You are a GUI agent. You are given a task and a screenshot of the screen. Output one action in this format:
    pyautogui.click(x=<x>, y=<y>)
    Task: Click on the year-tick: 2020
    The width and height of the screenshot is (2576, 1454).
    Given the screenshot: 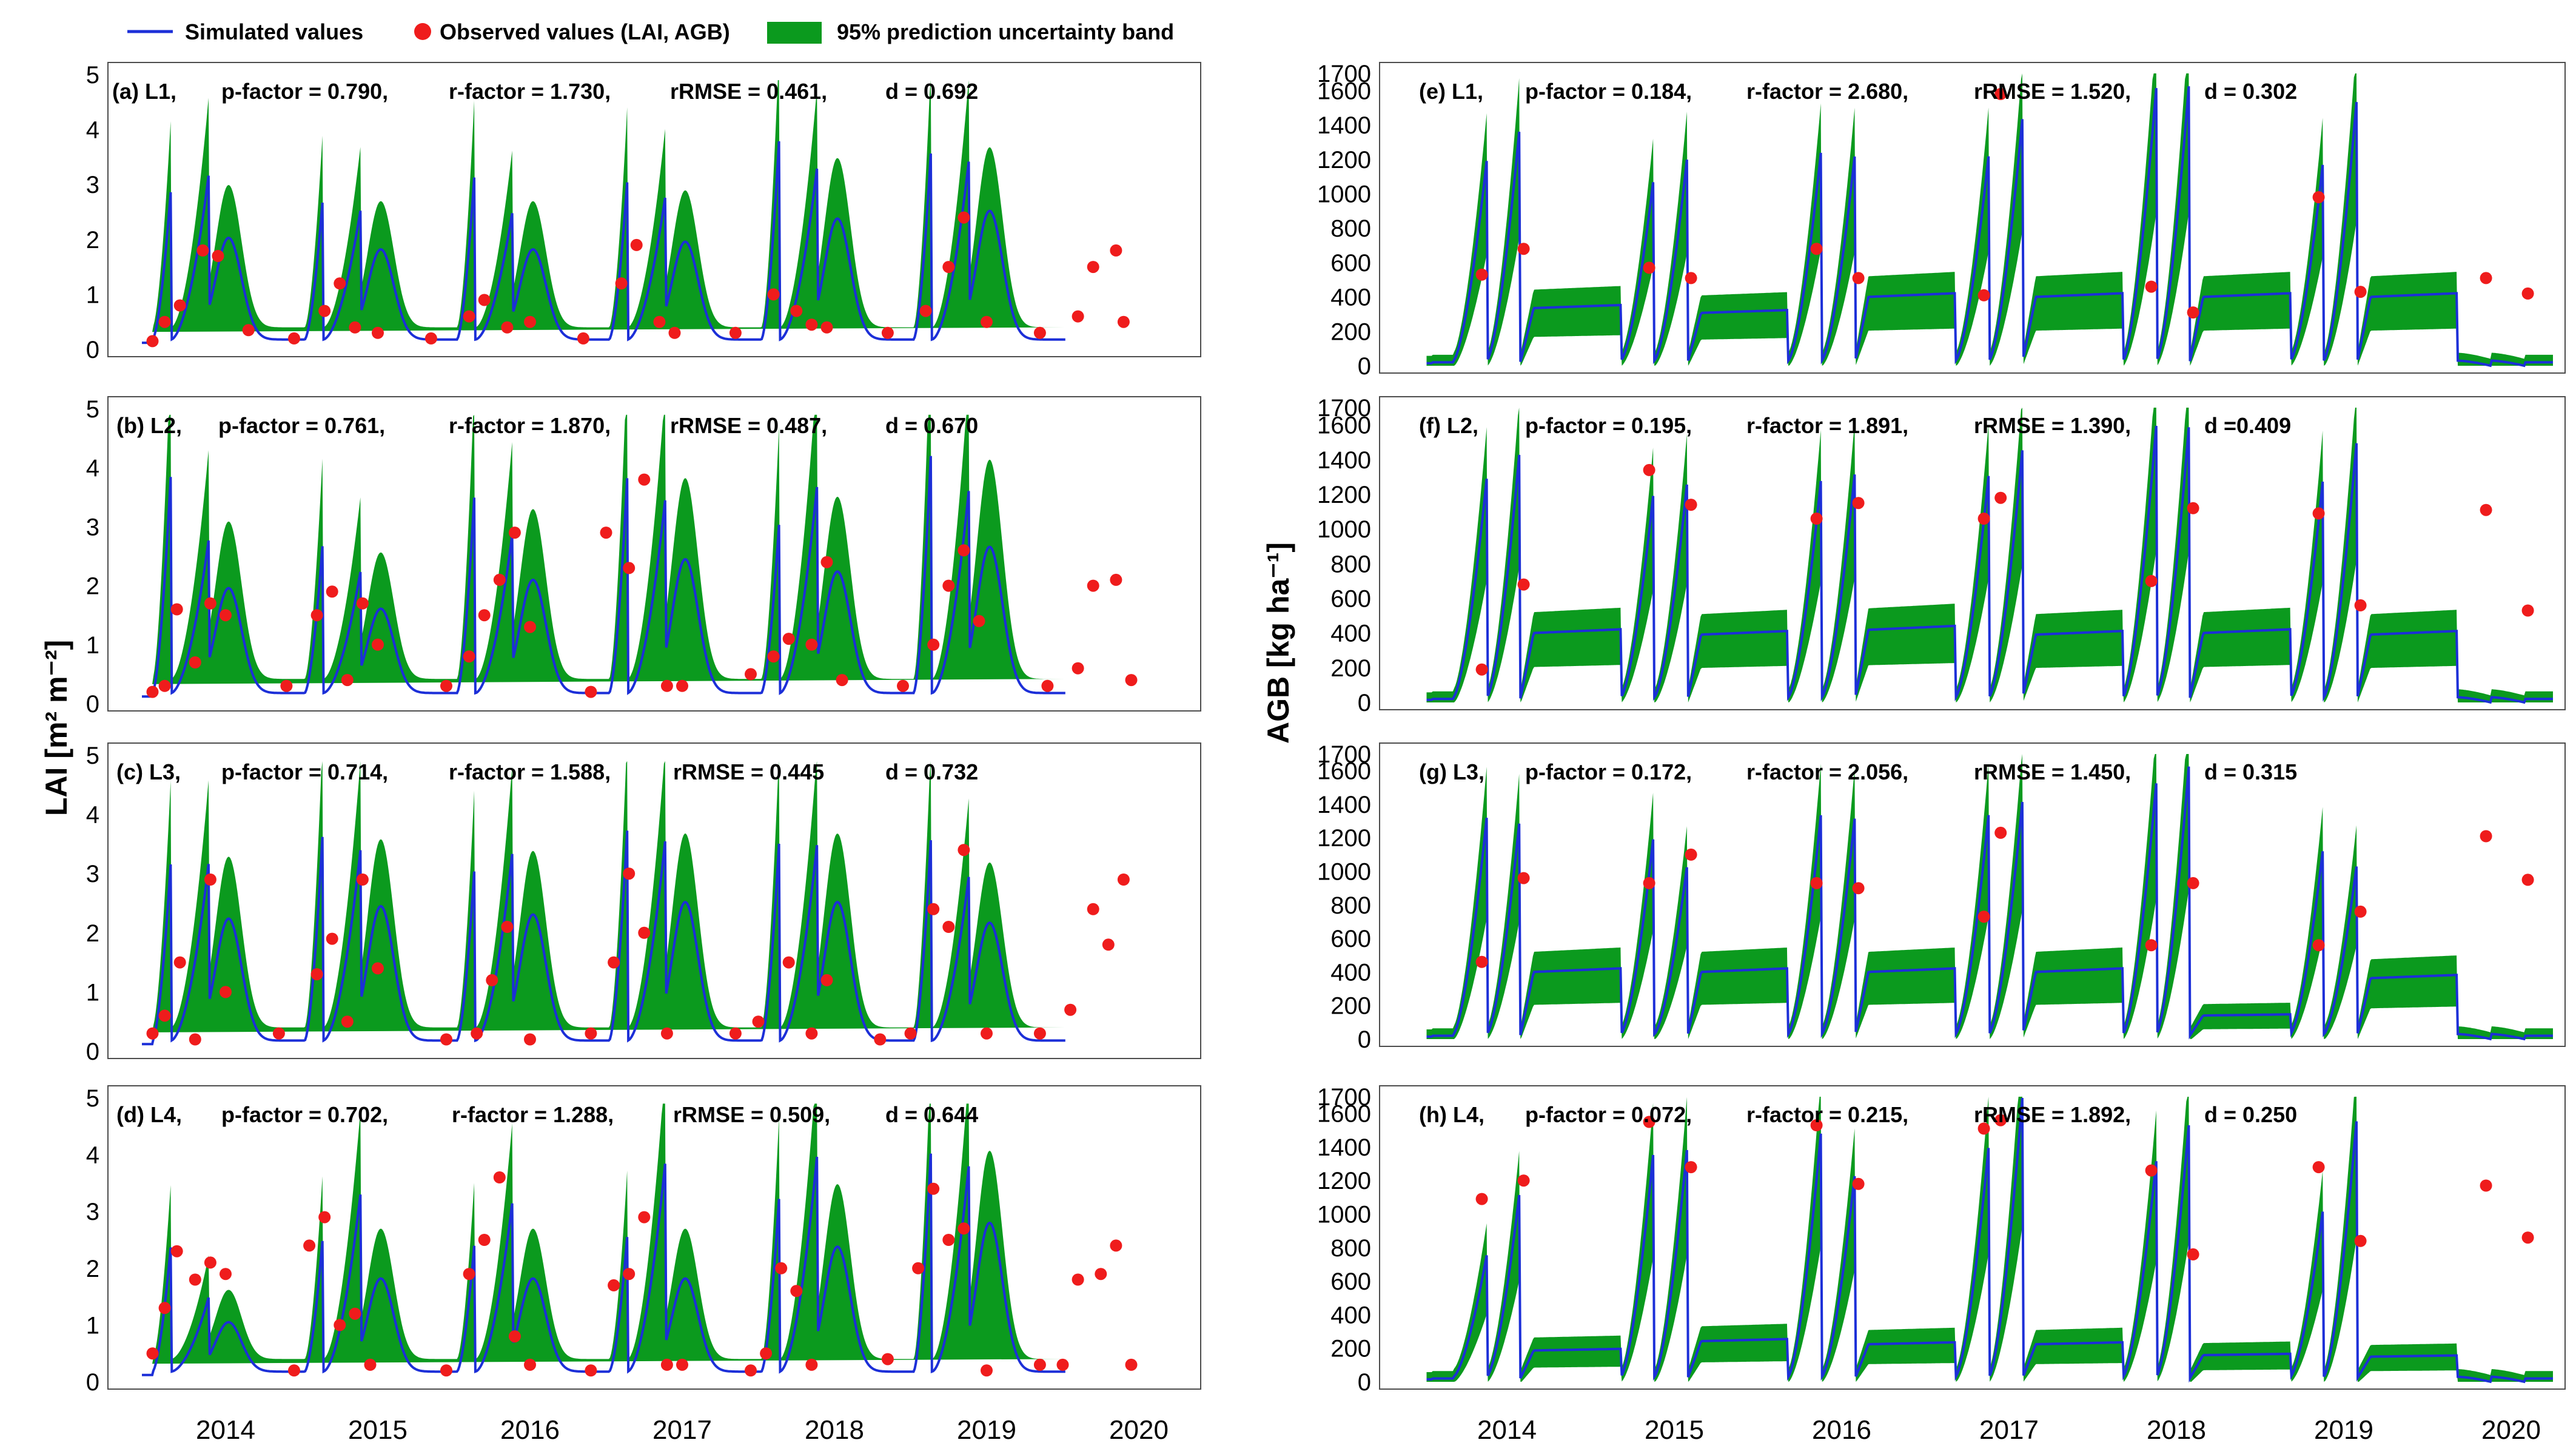 What is the action you would take?
    pyautogui.click(x=2511, y=1430)
    